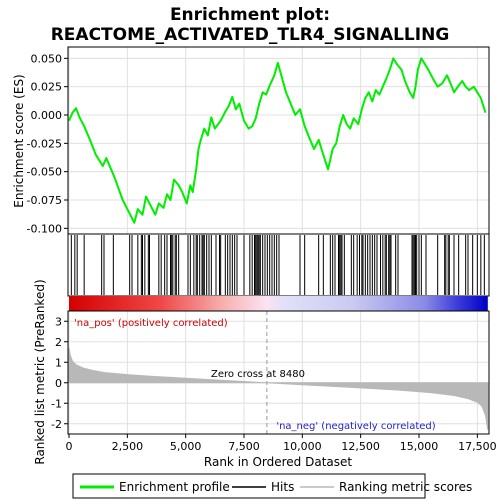 The image size is (500, 500). What do you see at coordinates (56, 424) in the screenshot?
I see `bottom-y-tick-label: -2` at bounding box center [56, 424].